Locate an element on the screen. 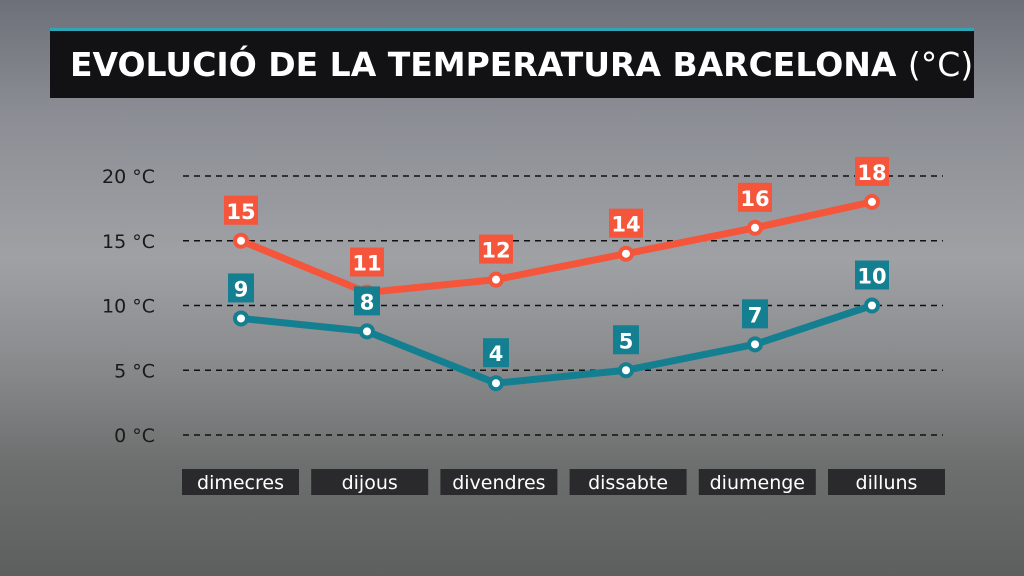 The width and height of the screenshot is (1024, 576). data-label: 18 is located at coordinates (871, 173).